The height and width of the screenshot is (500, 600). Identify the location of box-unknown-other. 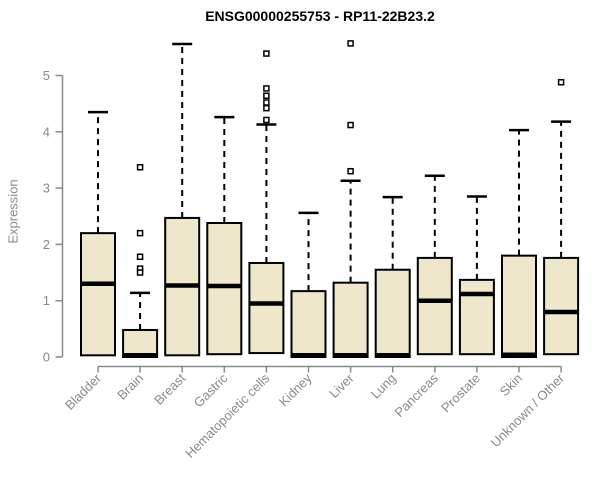
(561, 306).